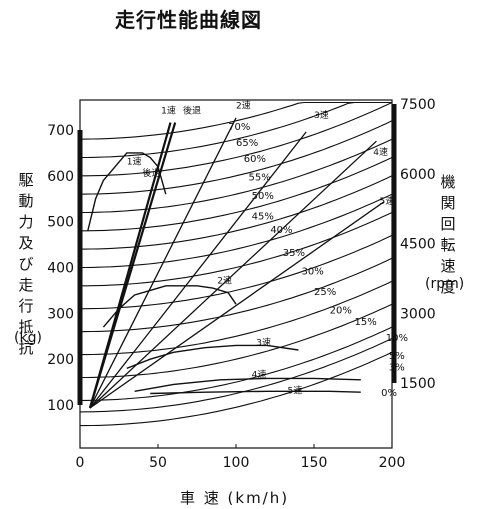  What do you see at coordinates (281, 230) in the screenshot?
I see `curve-label: 40%` at bounding box center [281, 230].